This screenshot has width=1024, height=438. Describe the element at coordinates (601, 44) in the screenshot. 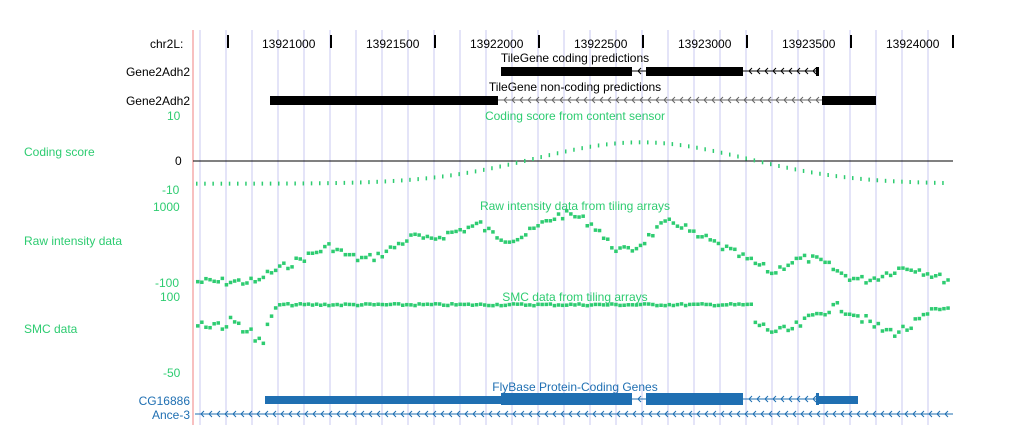

I see `ruler-tick-label: 13922500` at that location.